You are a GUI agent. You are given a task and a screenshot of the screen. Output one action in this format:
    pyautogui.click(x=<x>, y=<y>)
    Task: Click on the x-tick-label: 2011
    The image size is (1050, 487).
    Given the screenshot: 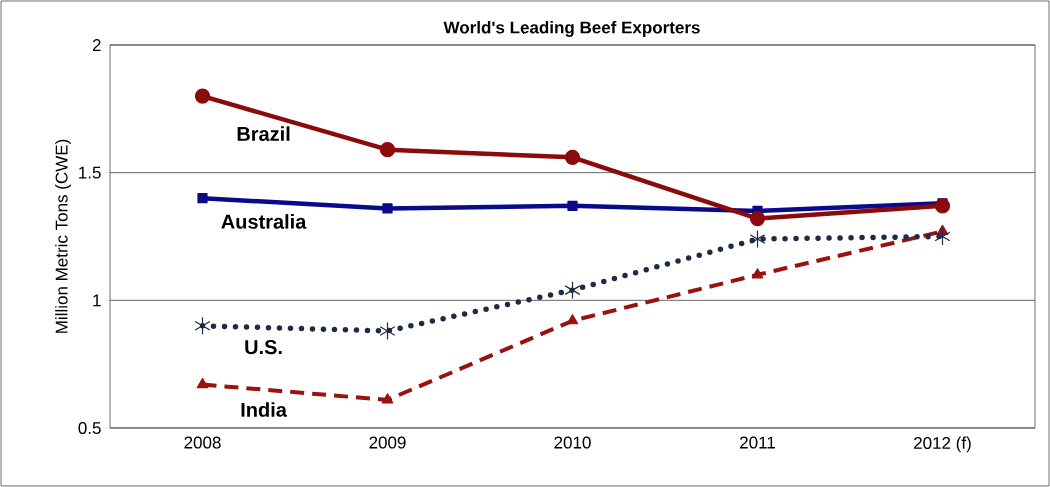 What is the action you would take?
    pyautogui.click(x=757, y=442)
    